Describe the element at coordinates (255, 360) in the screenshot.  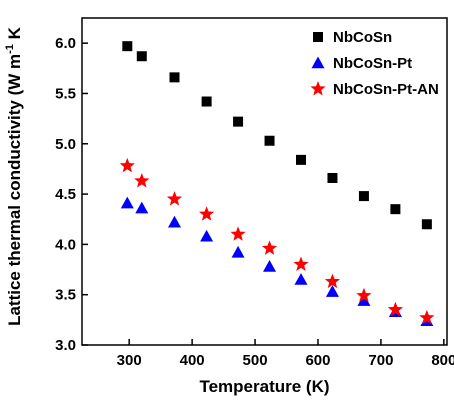
I see `x-tick-label: 500` at that location.